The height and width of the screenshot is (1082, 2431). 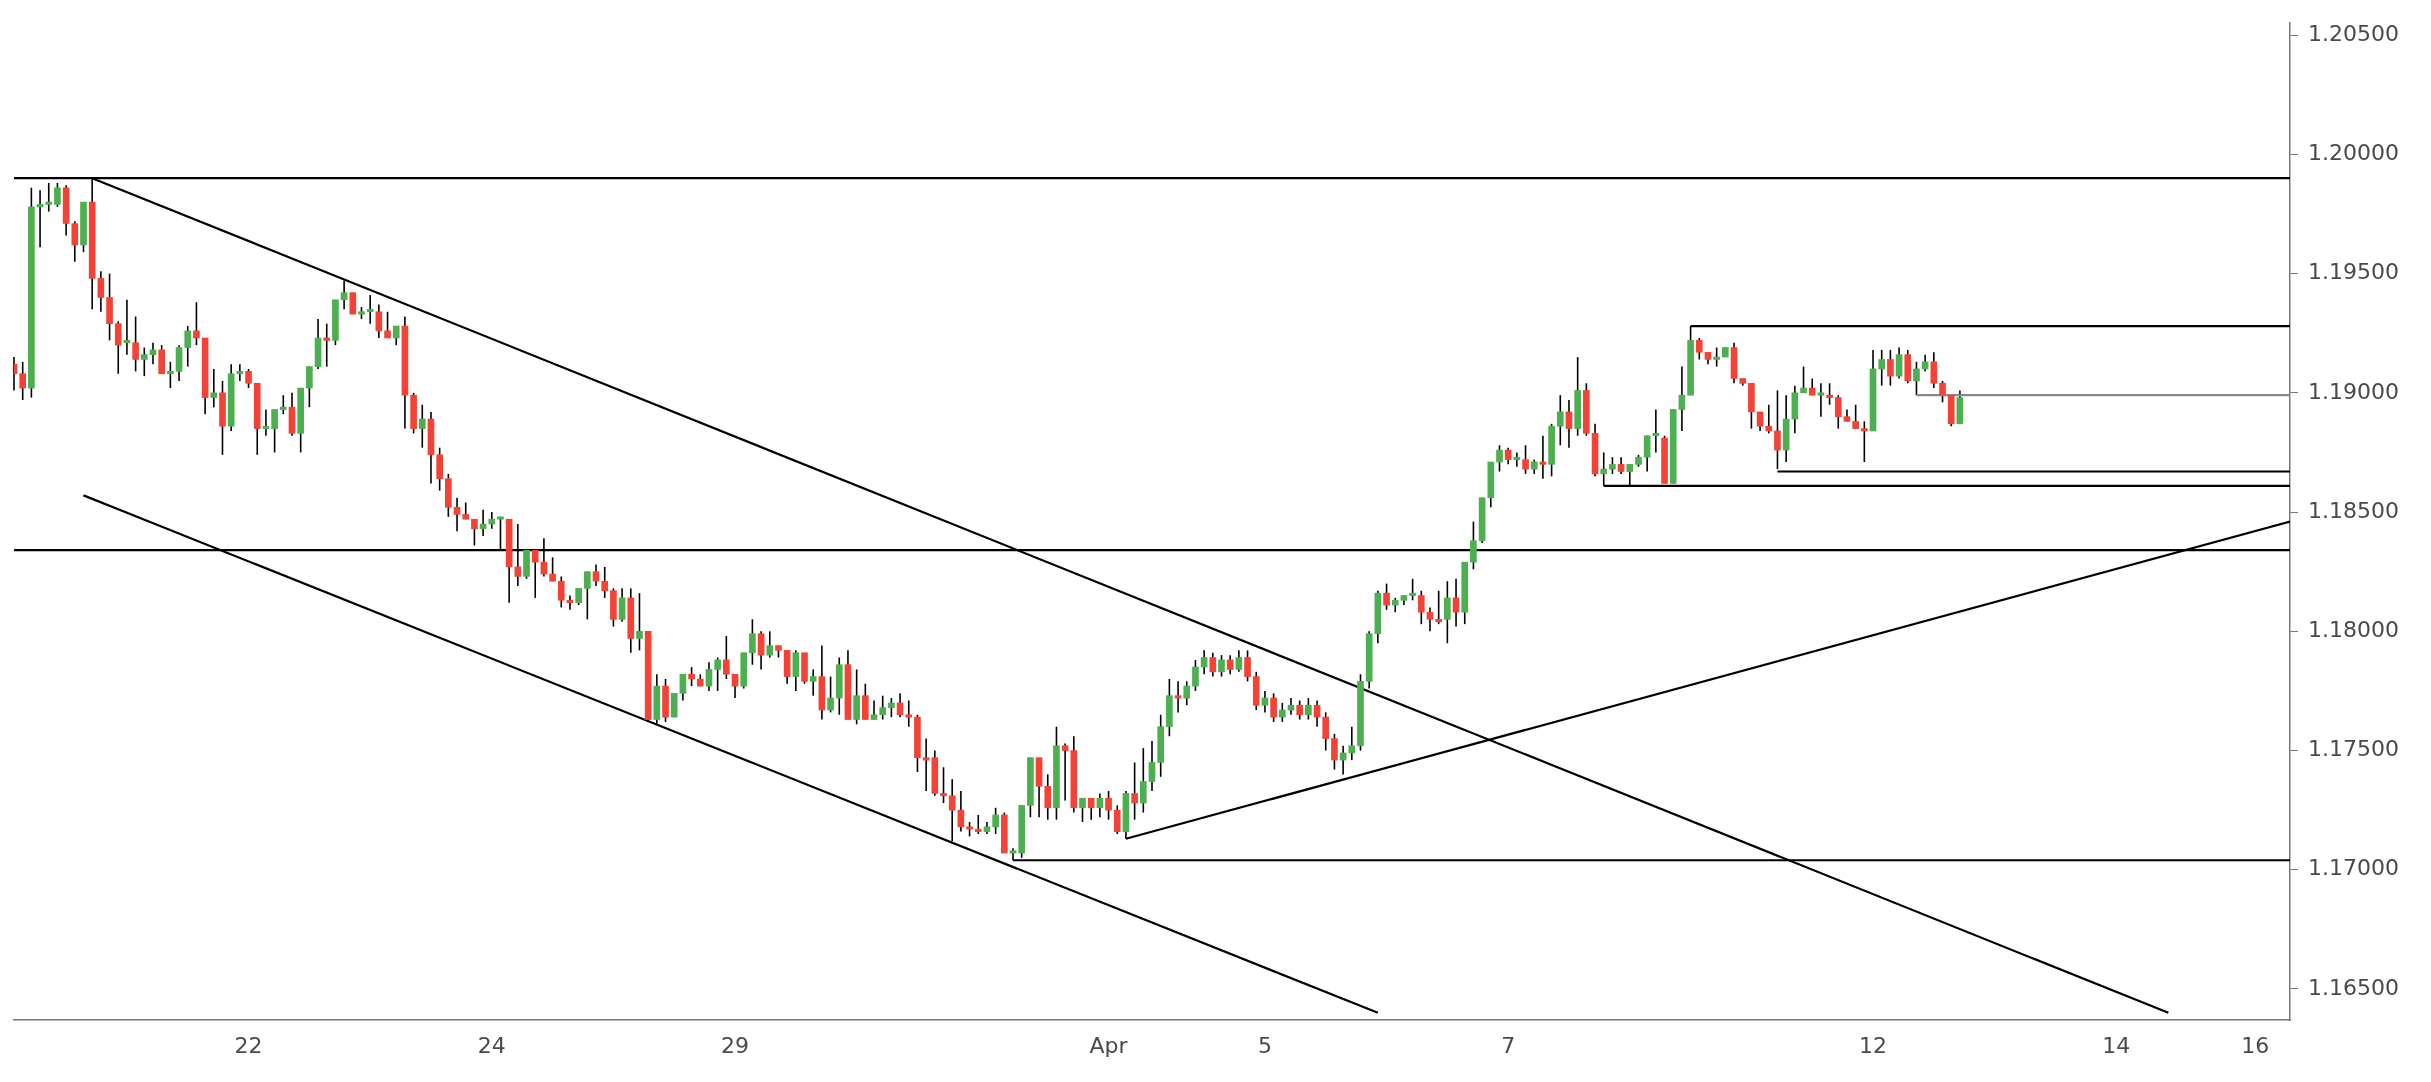 What do you see at coordinates (2353, 33) in the screenshot?
I see `y-tick-label: 1.20500` at bounding box center [2353, 33].